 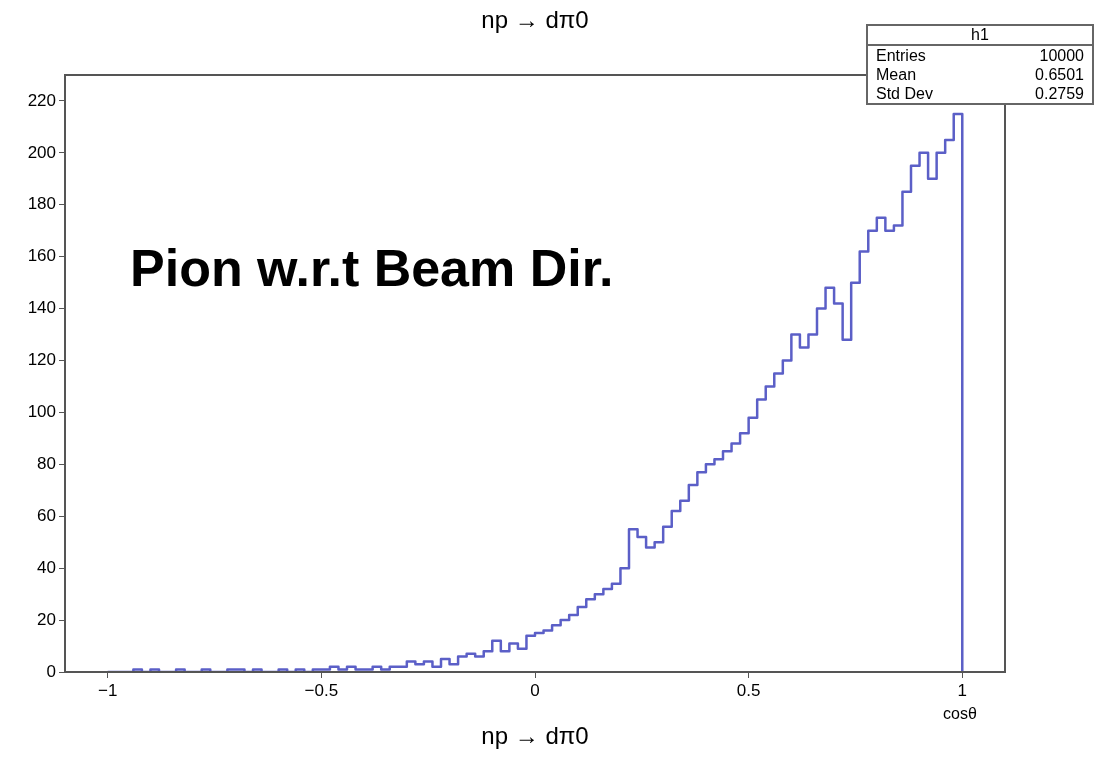 What do you see at coordinates (901, 55) in the screenshot?
I see `text: Entries` at bounding box center [901, 55].